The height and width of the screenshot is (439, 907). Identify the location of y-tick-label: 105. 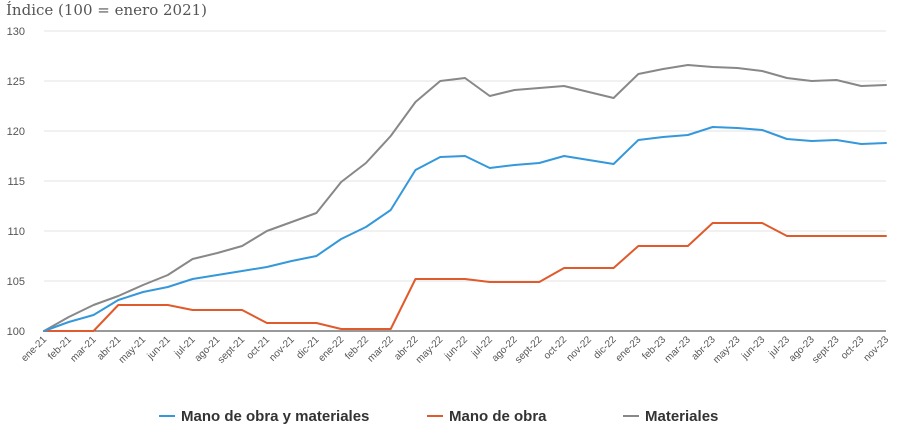
(16, 282).